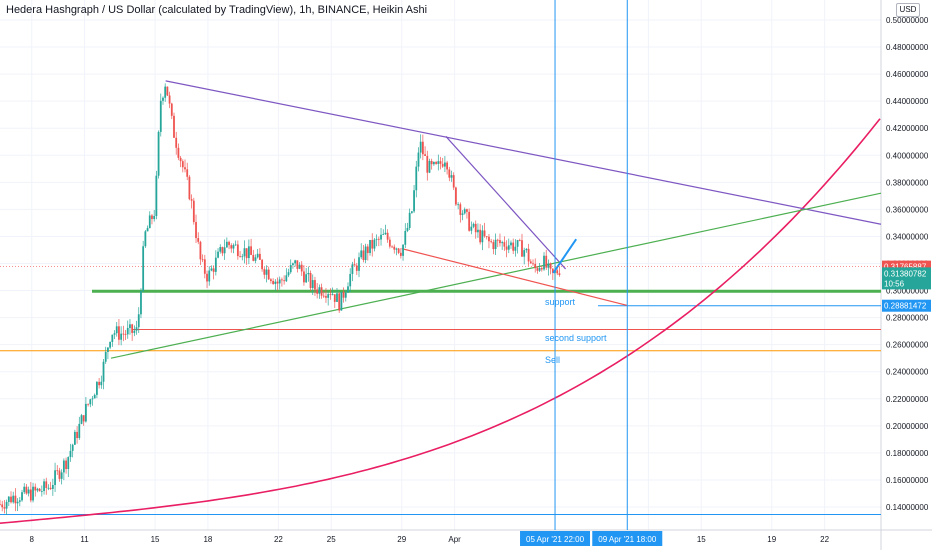  I want to click on x-tick-label: 25, so click(331, 539).